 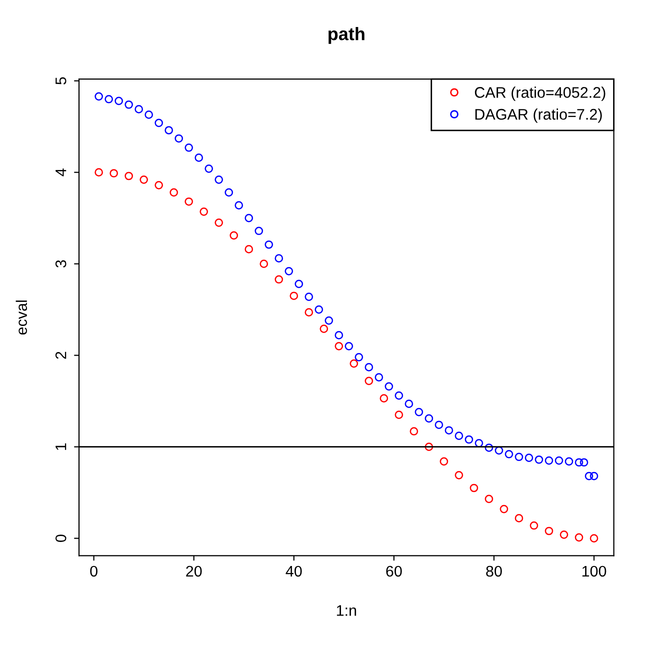 What do you see at coordinates (94, 571) in the screenshot?
I see `x-tick-label: 0` at bounding box center [94, 571].